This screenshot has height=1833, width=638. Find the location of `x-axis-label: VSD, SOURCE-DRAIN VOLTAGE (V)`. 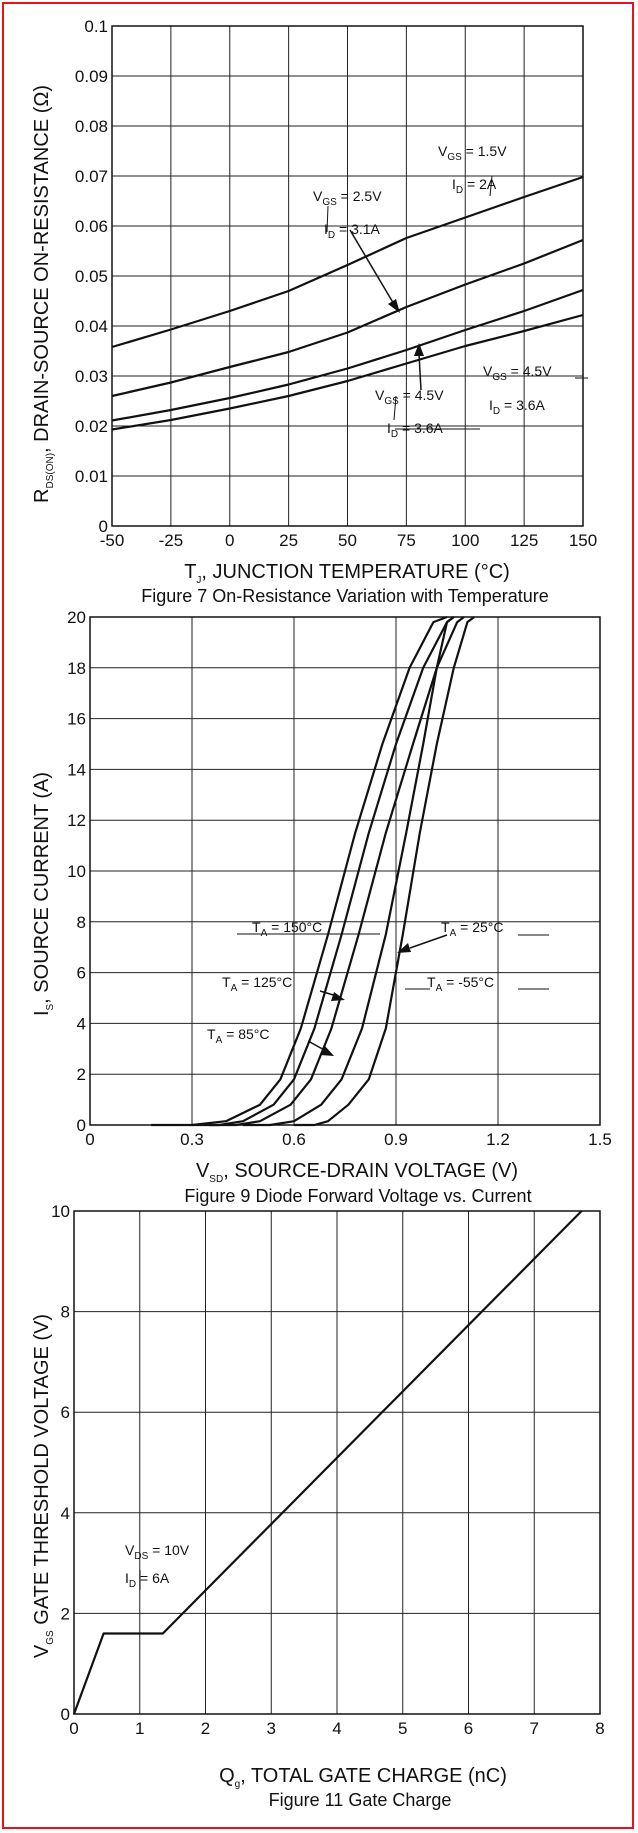

x-axis-label: VSD, SOURCE-DRAIN VOLTAGE (V) is located at coordinates (357, 1172).